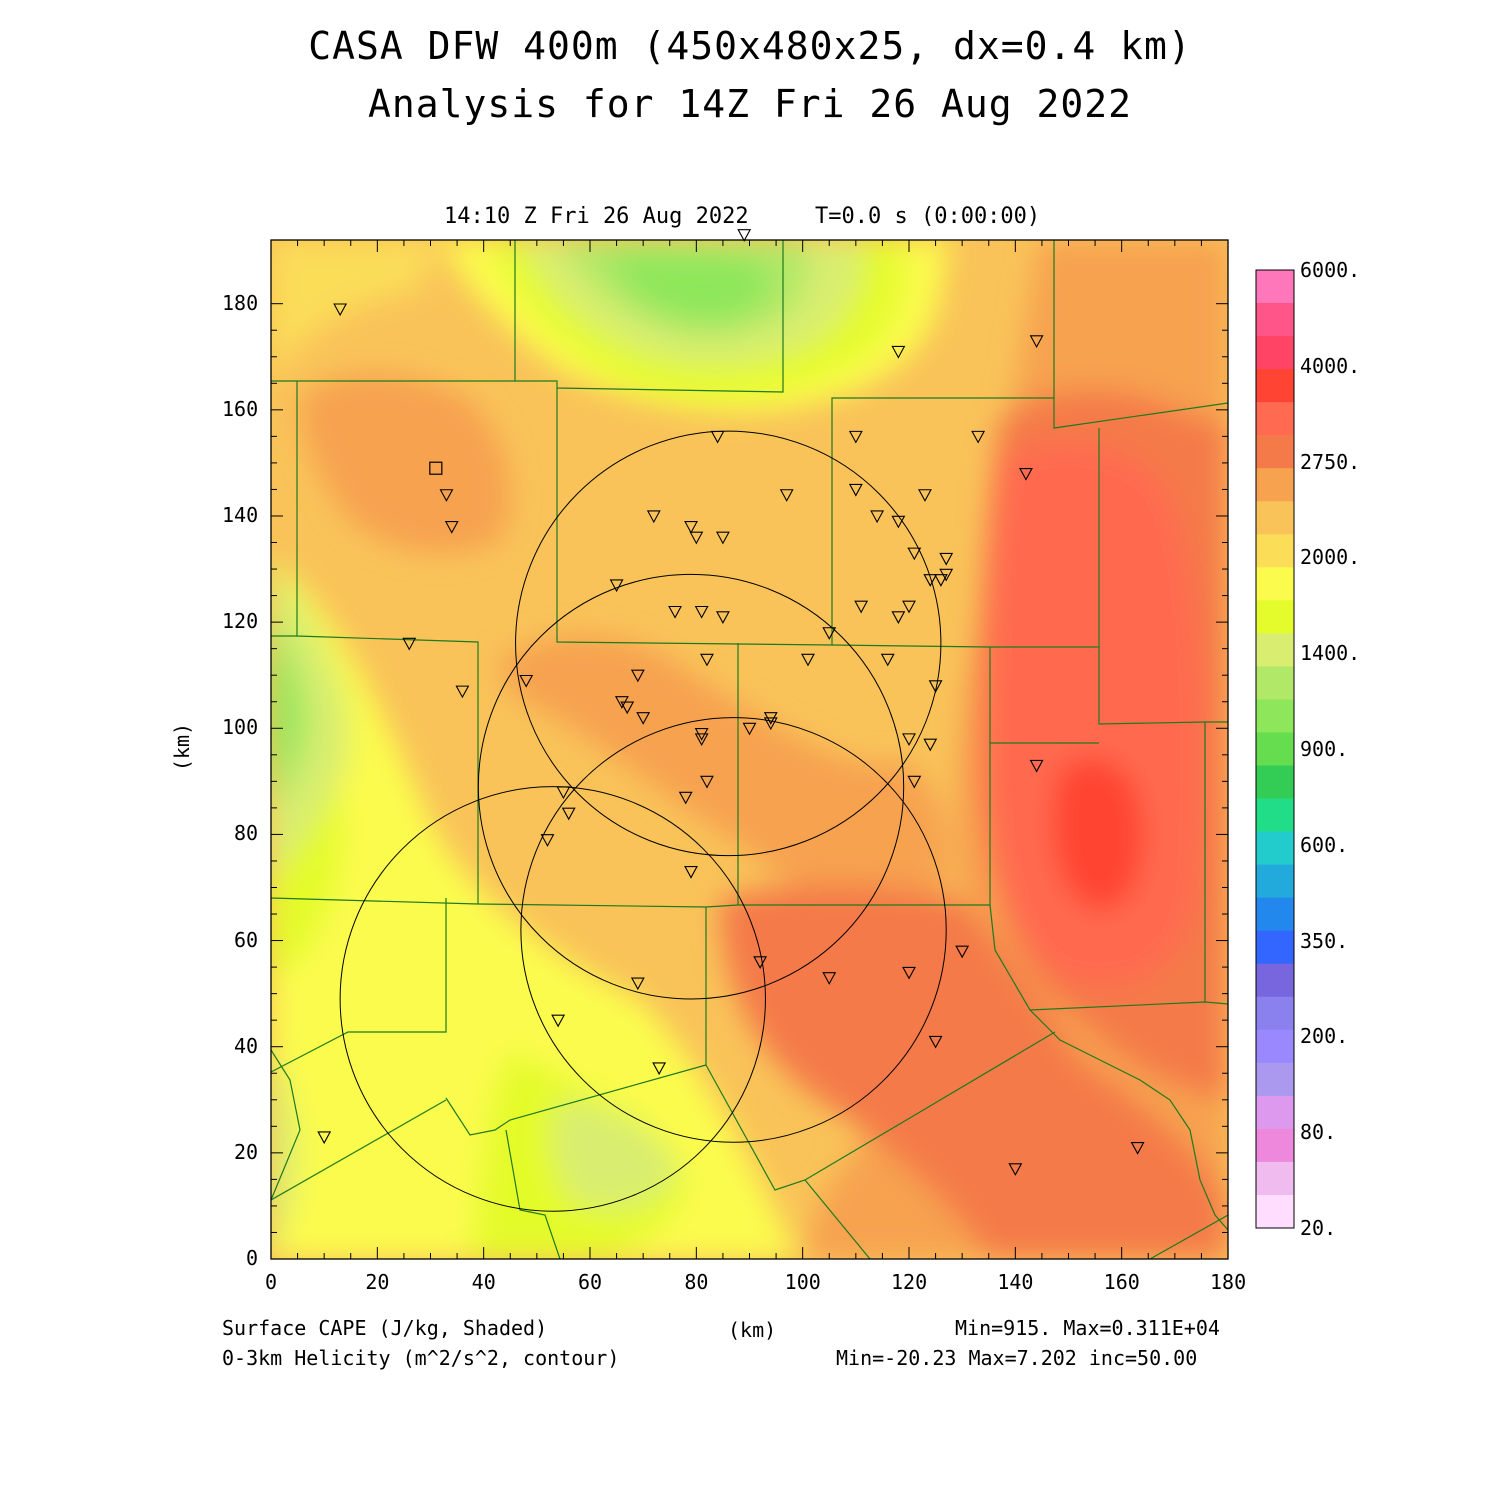  What do you see at coordinates (1324, 749) in the screenshot?
I see `colorbar-label: 900.` at bounding box center [1324, 749].